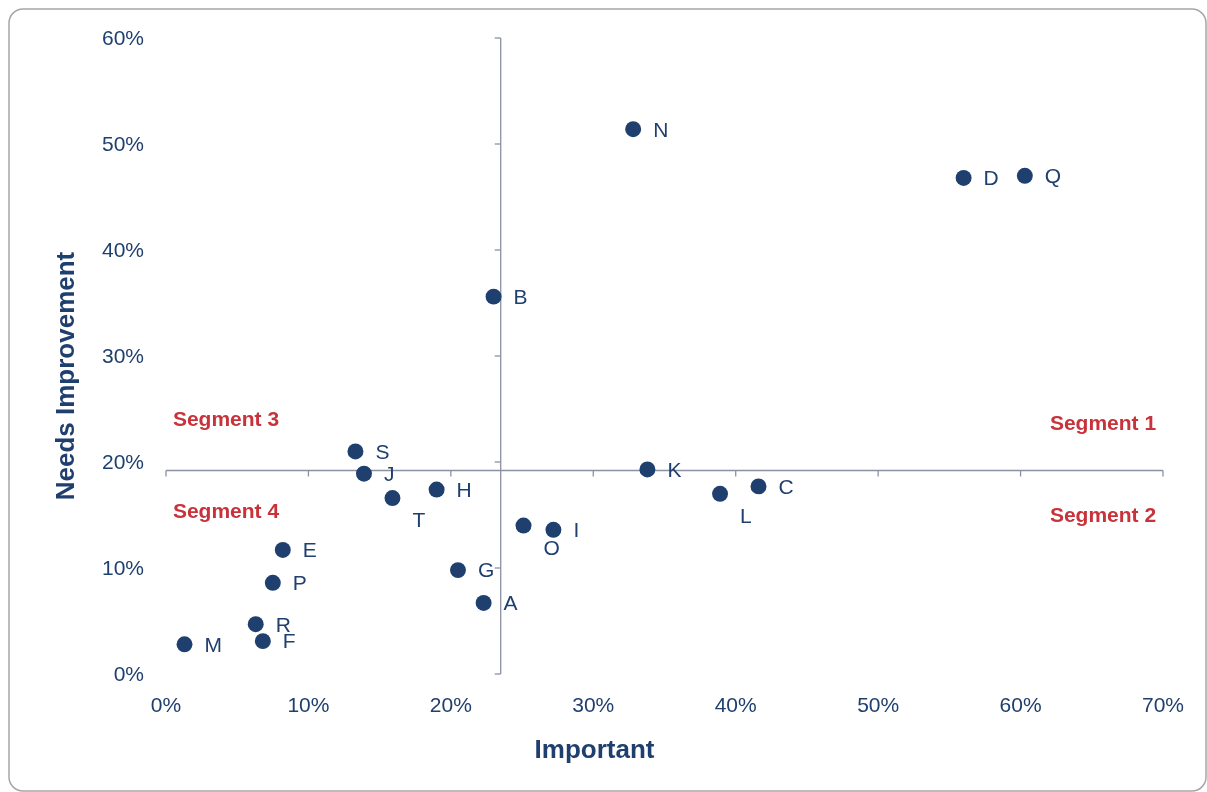 The width and height of the screenshot is (1207, 792). Describe the element at coordinates (520, 296) in the screenshot. I see `annotation: B` at that location.